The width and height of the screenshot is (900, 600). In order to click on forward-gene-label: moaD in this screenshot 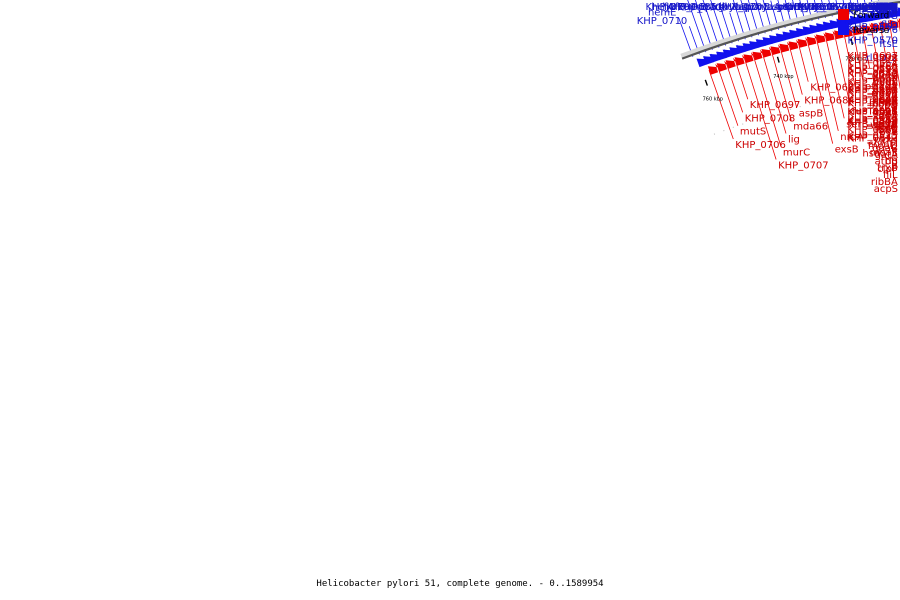, I will do `click(883, 146)`.